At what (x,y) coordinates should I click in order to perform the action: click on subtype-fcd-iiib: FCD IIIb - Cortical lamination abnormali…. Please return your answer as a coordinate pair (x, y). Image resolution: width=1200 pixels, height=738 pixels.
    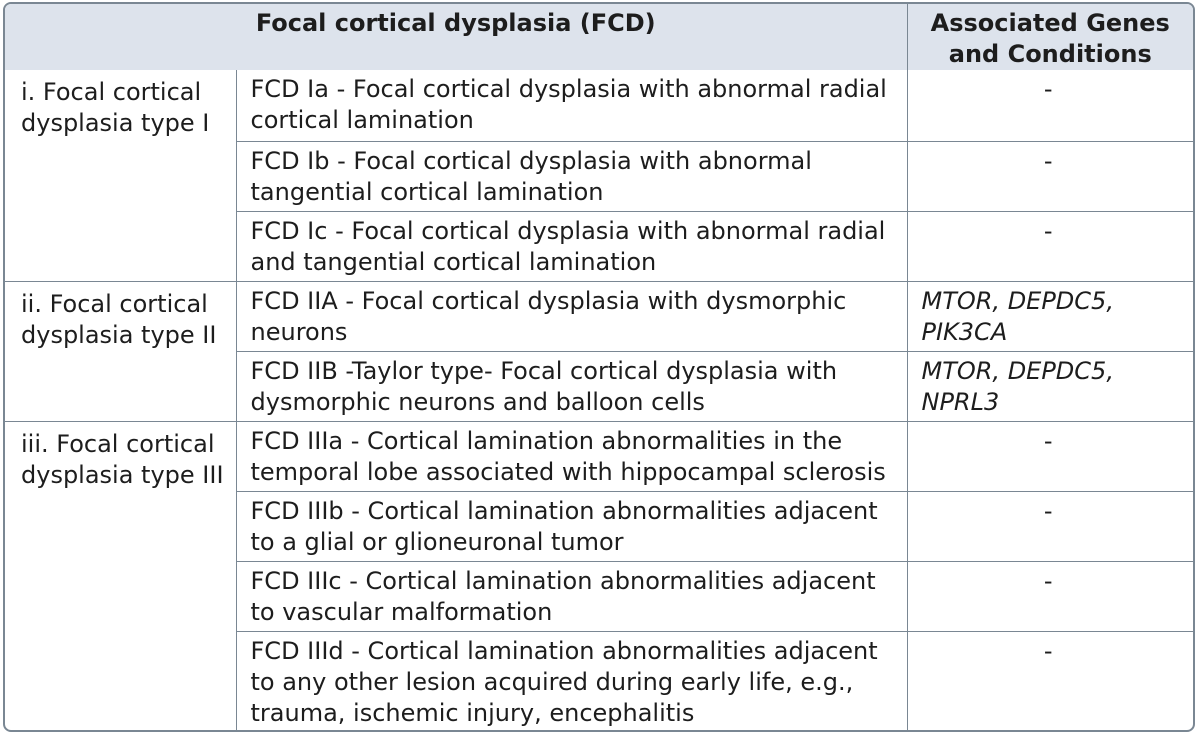
    Looking at the image, I should click on (572, 526).